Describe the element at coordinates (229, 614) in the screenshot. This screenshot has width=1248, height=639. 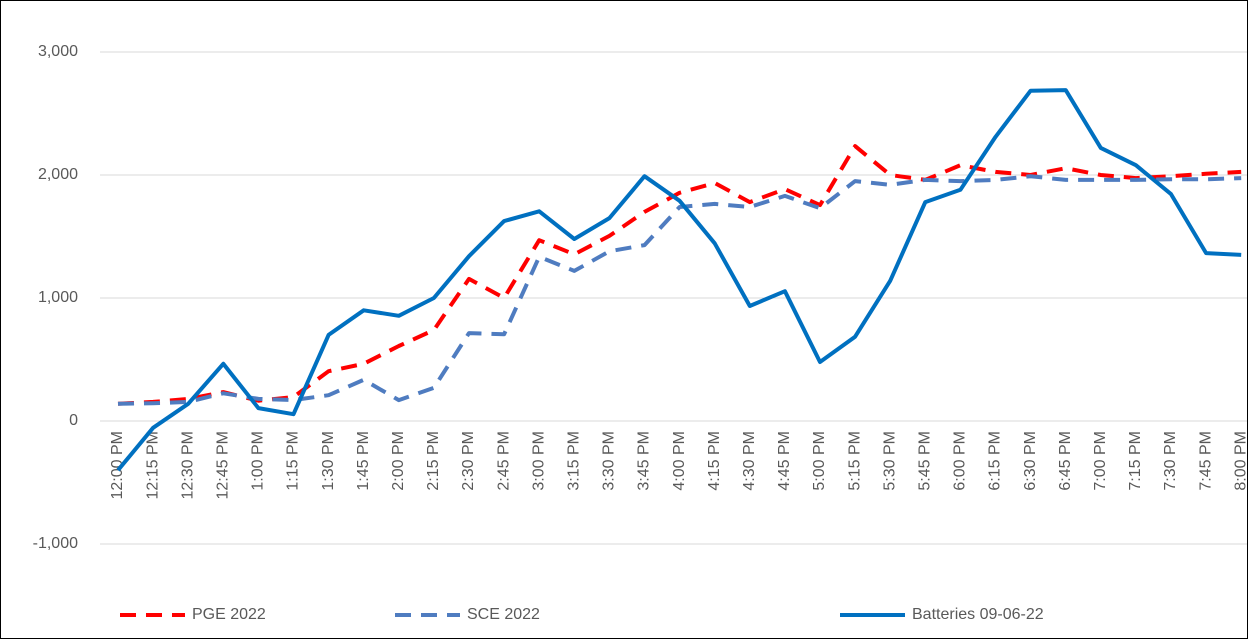
I see `legend-label: PGE 2022` at that location.